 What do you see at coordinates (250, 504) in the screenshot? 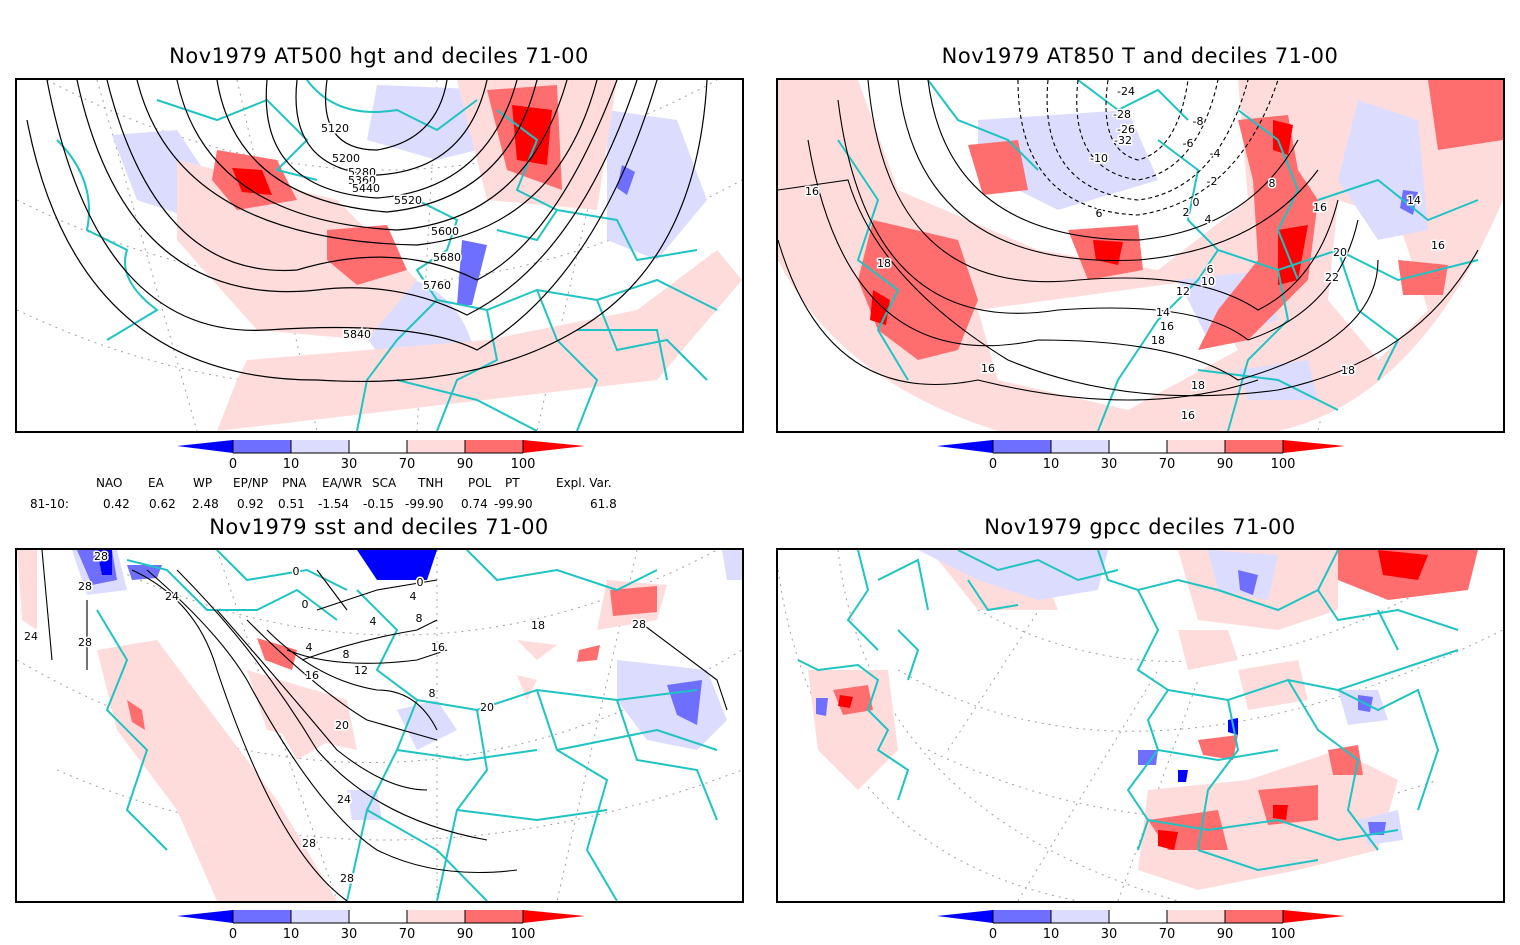
I see `index-value-ep-np: 0.92` at bounding box center [250, 504].